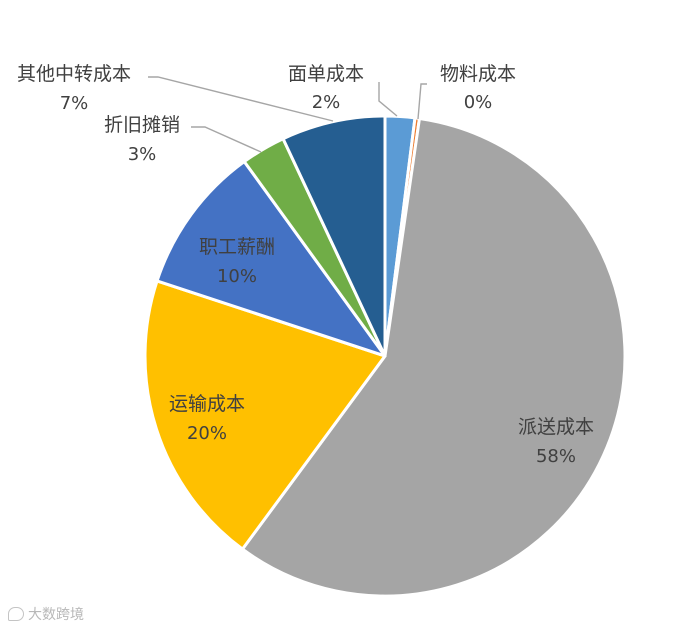 Image resolution: width=692 pixels, height=631 pixels. I want to click on slice-value-折旧摊销: 3%, so click(142, 154).